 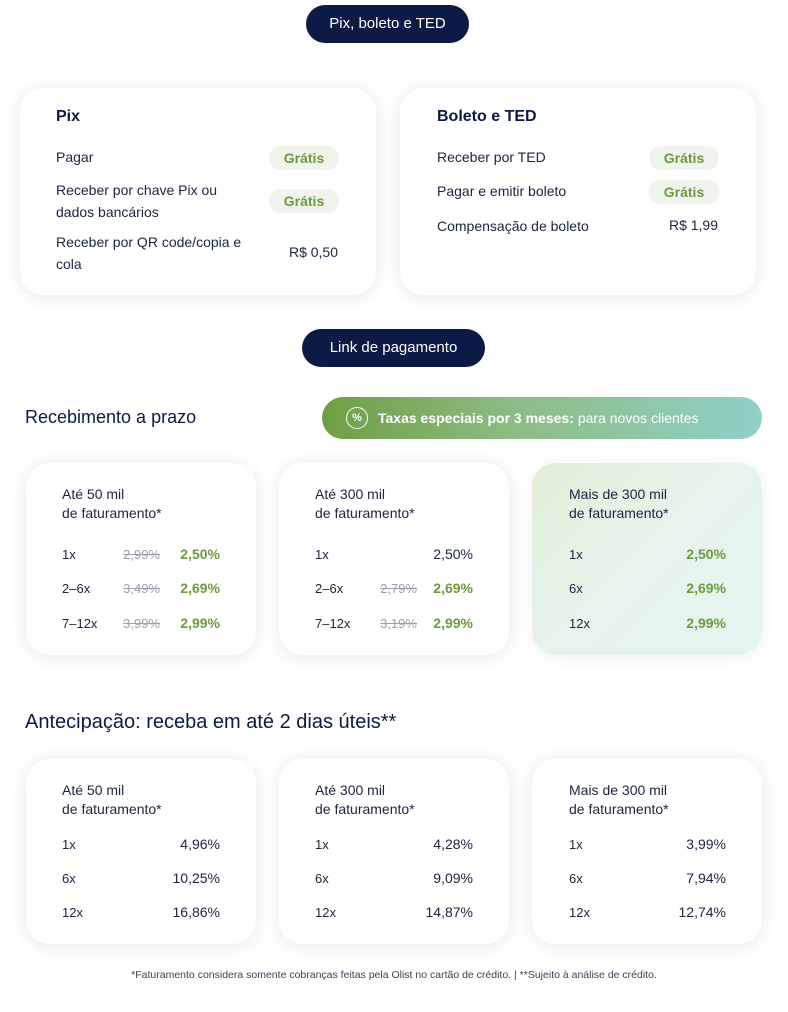 I want to click on pix-row-label: Receber por QR code/copia e cola, so click(x=149, y=253).